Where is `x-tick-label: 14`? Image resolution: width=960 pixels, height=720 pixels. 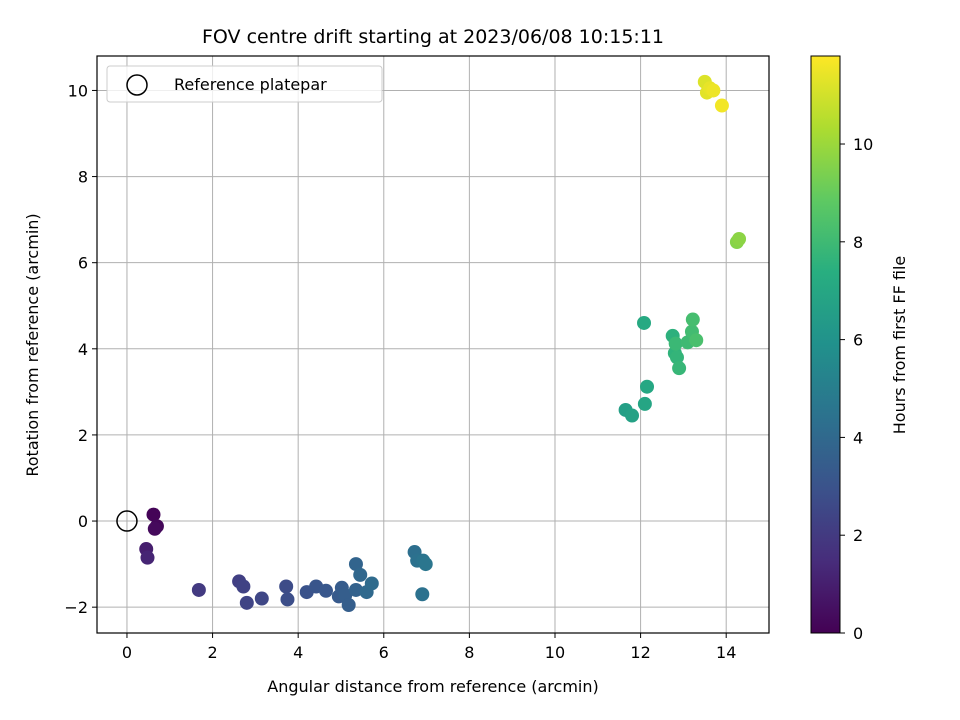 x-tick-label: 14 is located at coordinates (726, 652).